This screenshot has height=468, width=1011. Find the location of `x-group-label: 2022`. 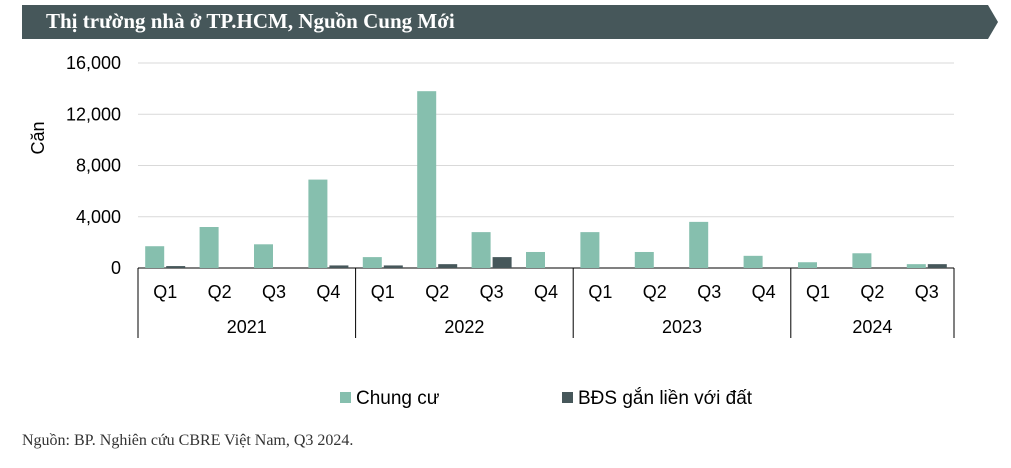

x-group-label: 2022 is located at coordinates (464, 327).